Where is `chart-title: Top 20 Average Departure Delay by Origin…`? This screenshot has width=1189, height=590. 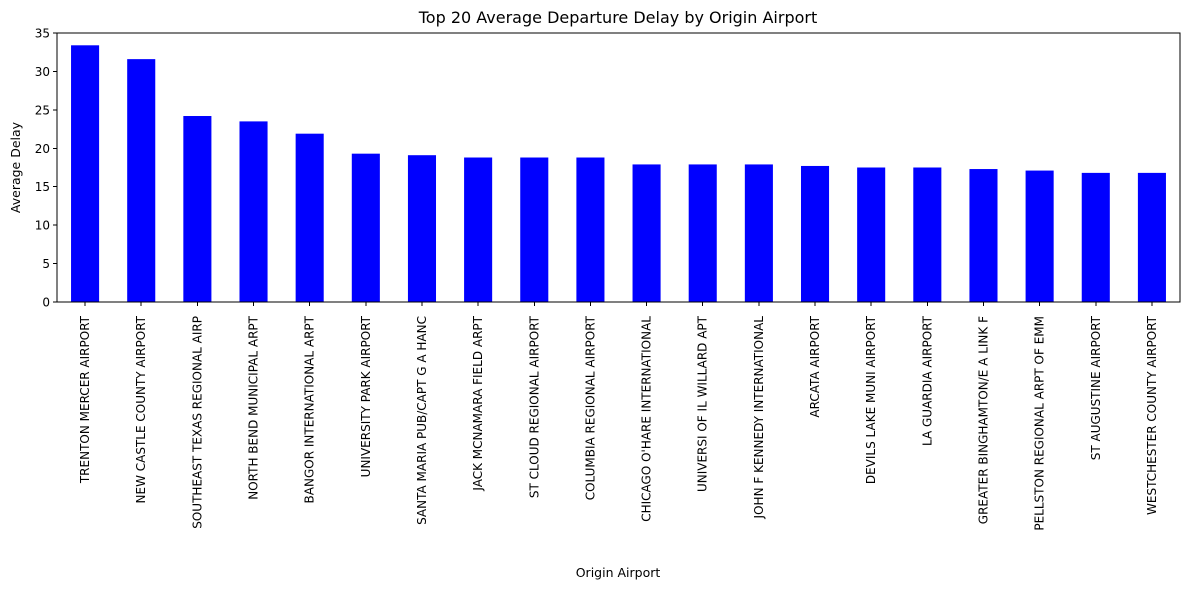 chart-title: Top 20 Average Departure Delay by Origin… is located at coordinates (617, 17).